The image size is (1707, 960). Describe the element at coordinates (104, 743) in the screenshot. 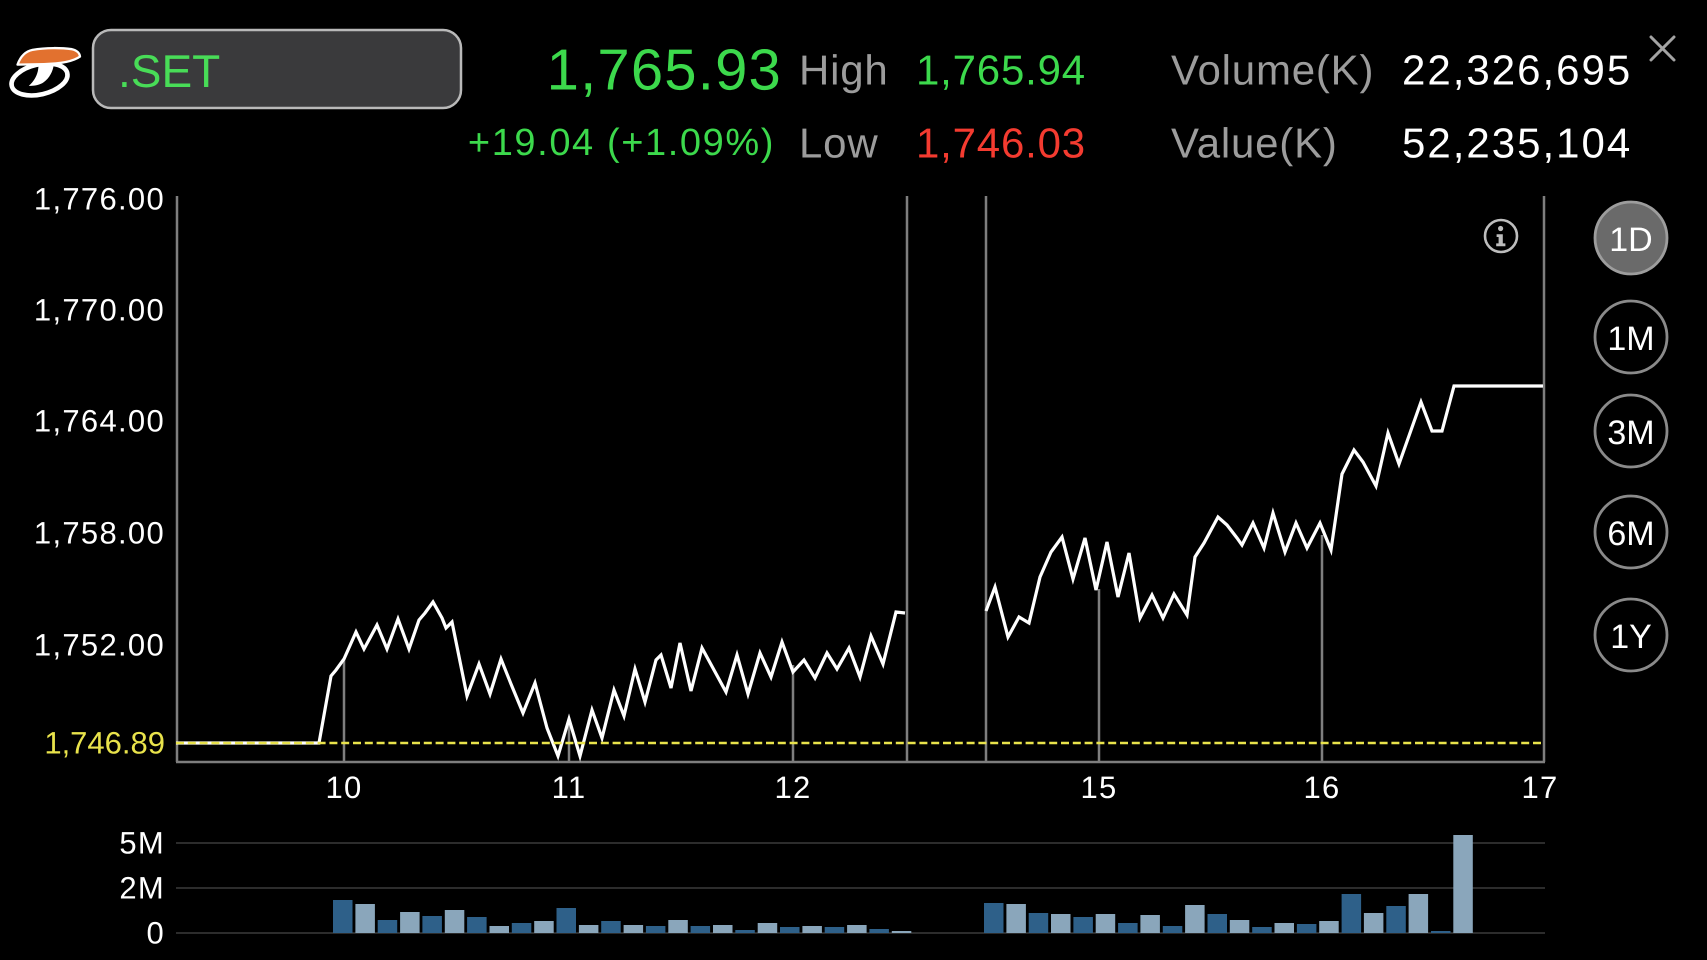

I see `svg-text: 1,746.89` at that location.